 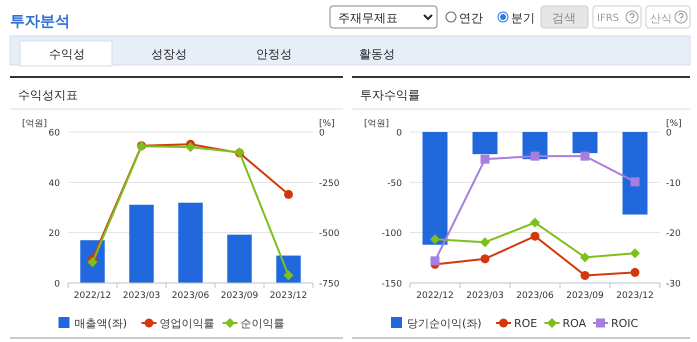 I want to click on y-tick-label: -100, so click(x=392, y=234).